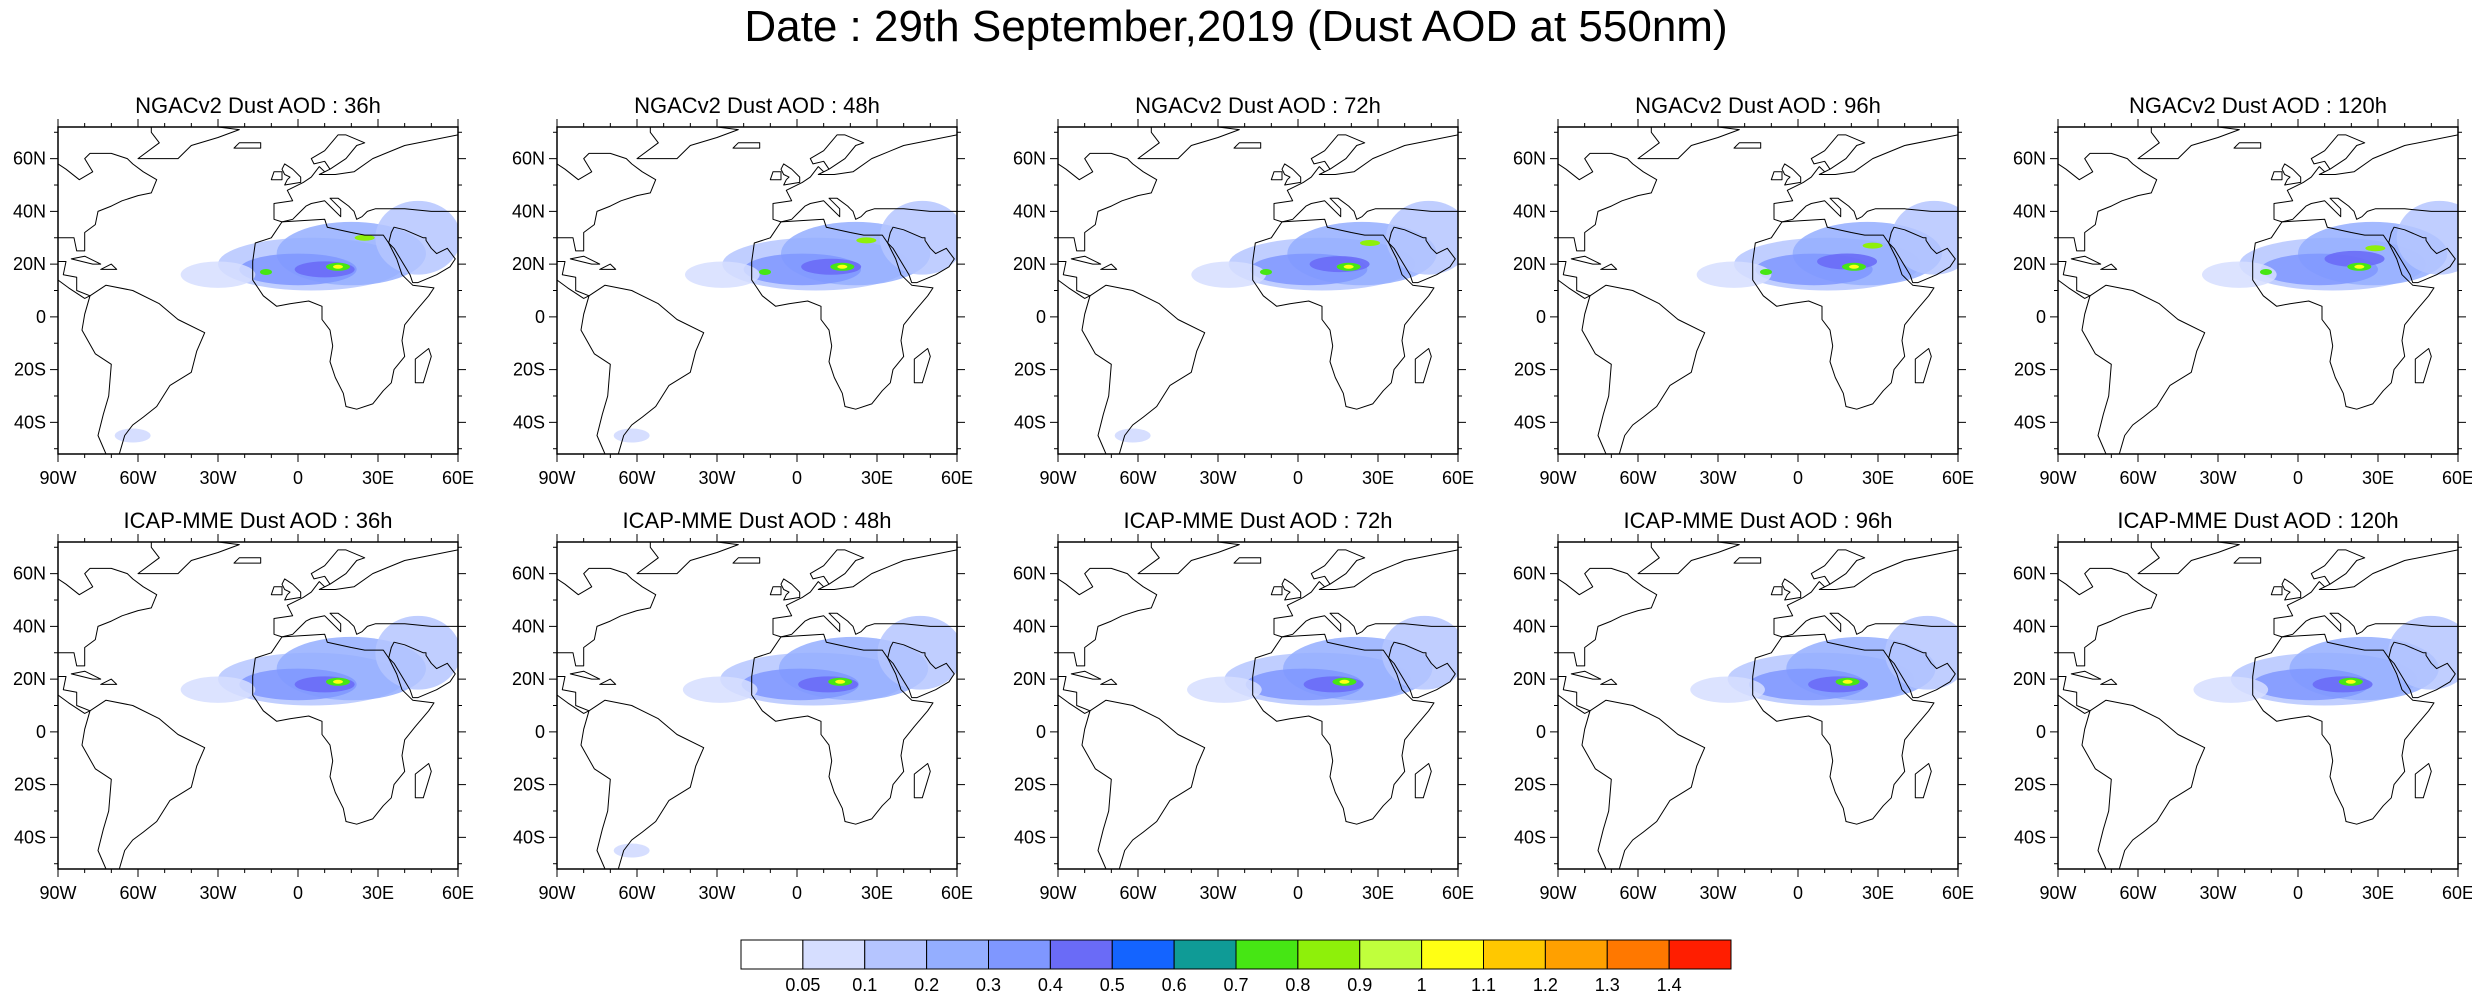  I want to click on colorbar-label: 0.8, so click(1297, 985).